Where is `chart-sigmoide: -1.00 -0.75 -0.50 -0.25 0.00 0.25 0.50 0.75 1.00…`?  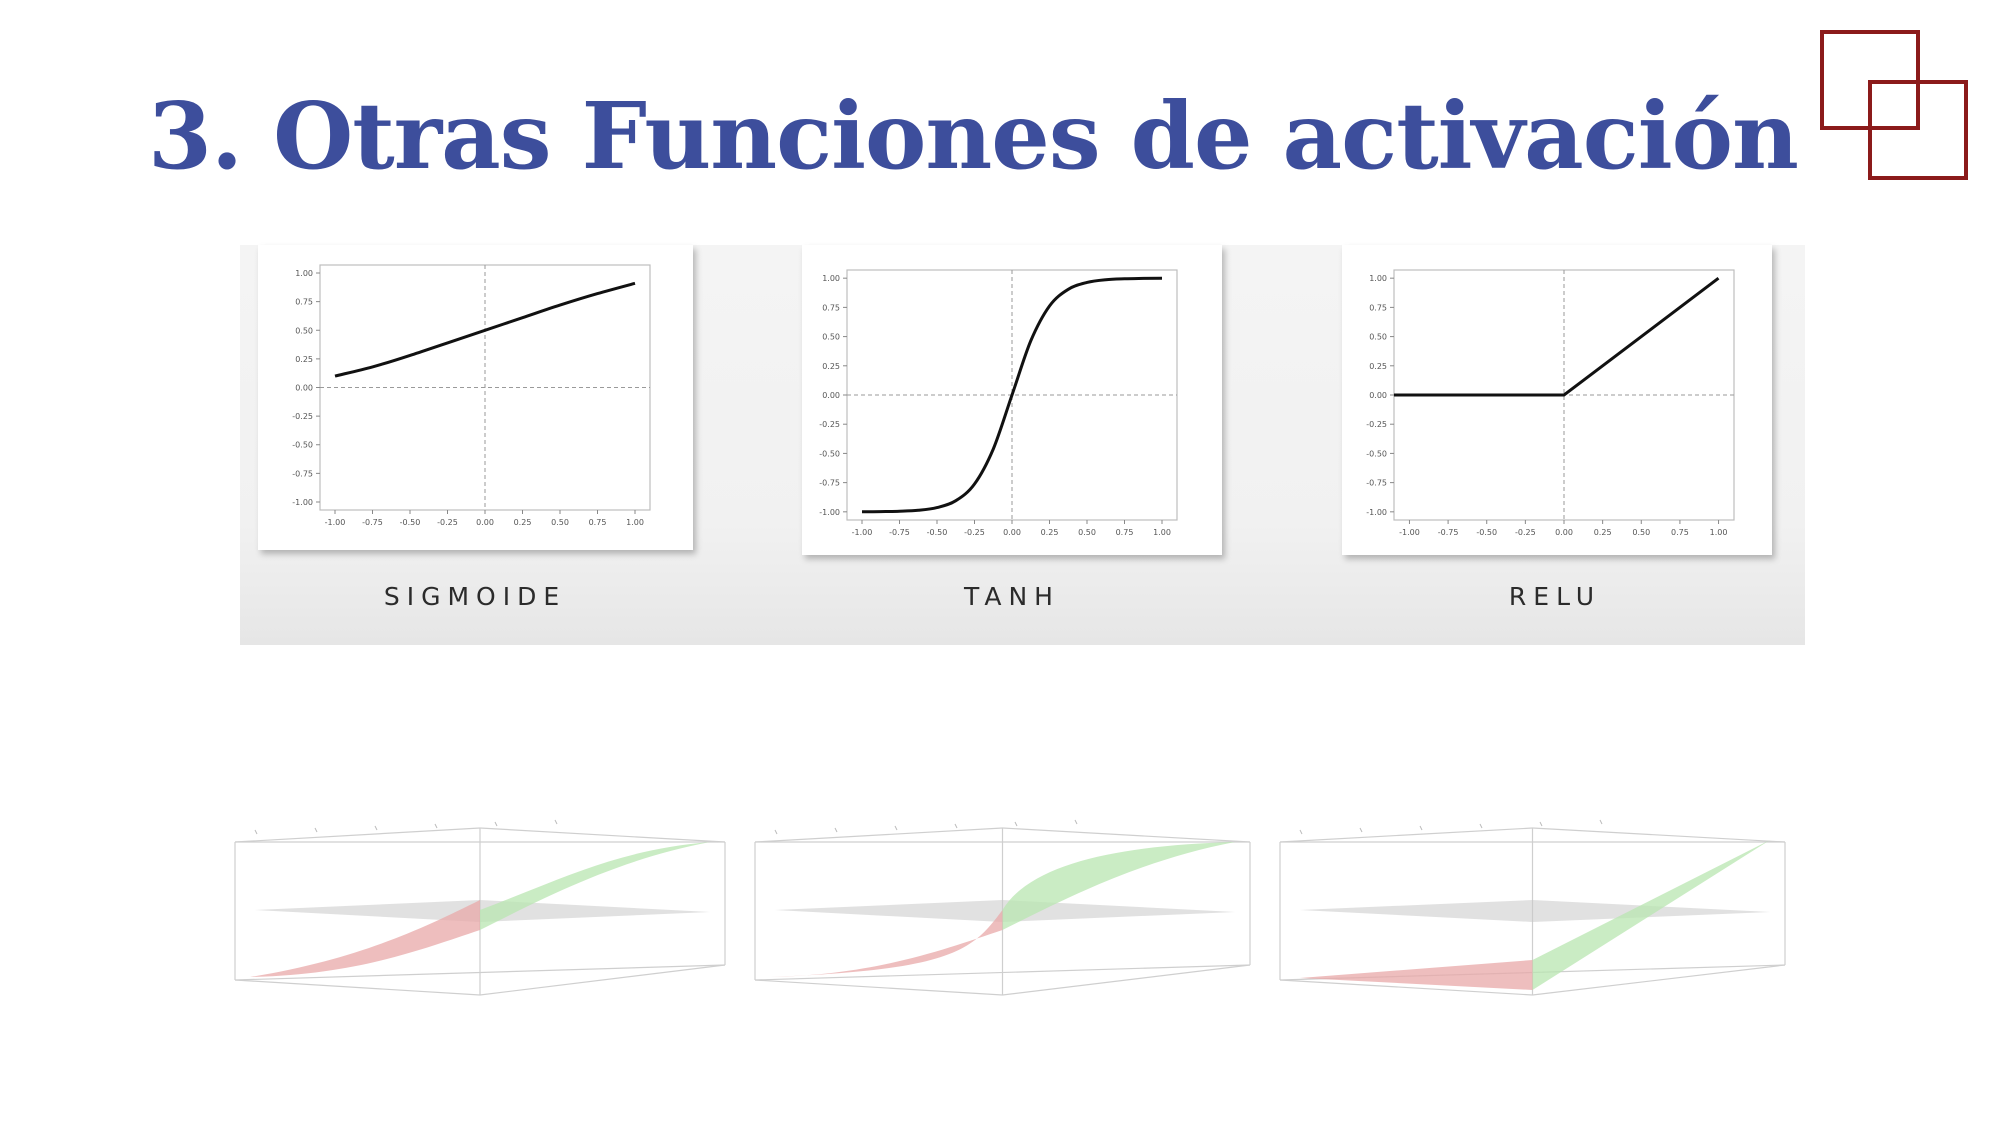 chart-sigmoide: -1.00 -0.75 -0.50 -0.25 0.00 0.25 0.50 0.75 1.00… is located at coordinates (471, 395).